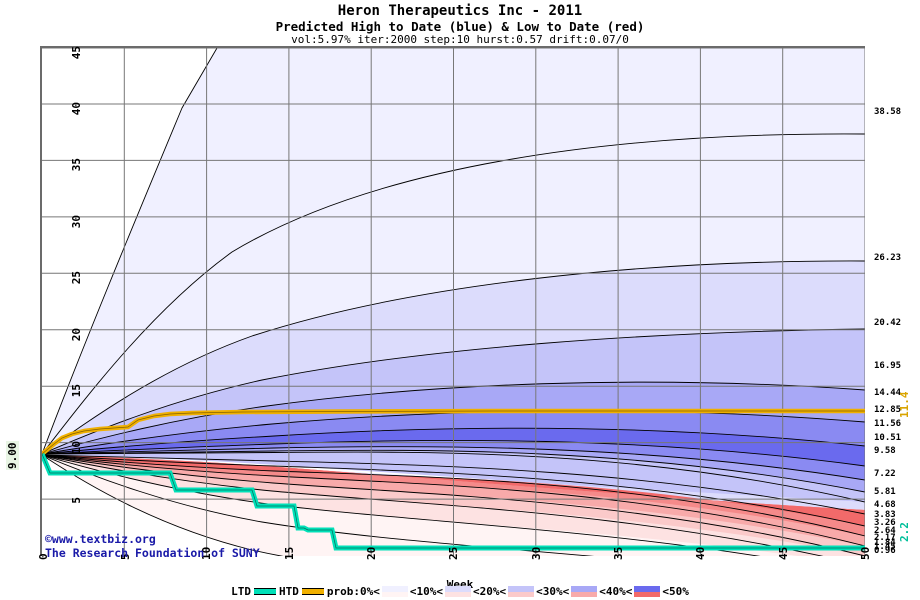  I want to click on x-tick-15: 15, so click(289, 553).